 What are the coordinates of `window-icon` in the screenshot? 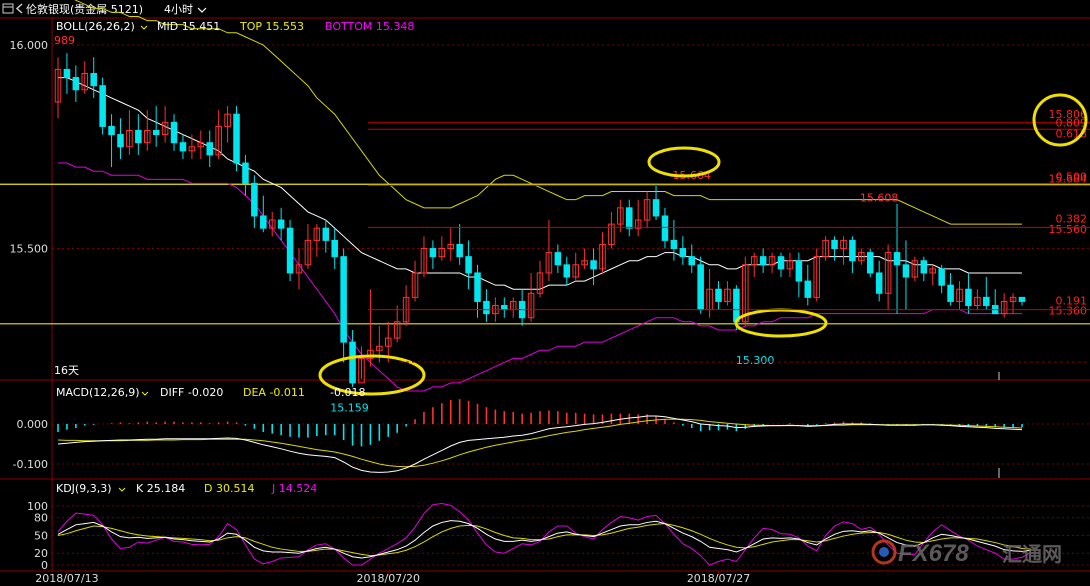 It's located at (8, 8).